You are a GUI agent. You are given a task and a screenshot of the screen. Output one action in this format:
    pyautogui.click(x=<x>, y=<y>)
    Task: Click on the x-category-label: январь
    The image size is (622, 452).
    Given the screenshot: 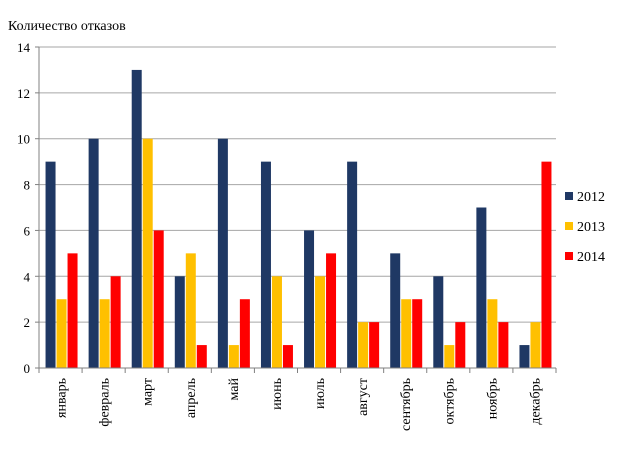 What is the action you would take?
    pyautogui.click(x=62, y=398)
    